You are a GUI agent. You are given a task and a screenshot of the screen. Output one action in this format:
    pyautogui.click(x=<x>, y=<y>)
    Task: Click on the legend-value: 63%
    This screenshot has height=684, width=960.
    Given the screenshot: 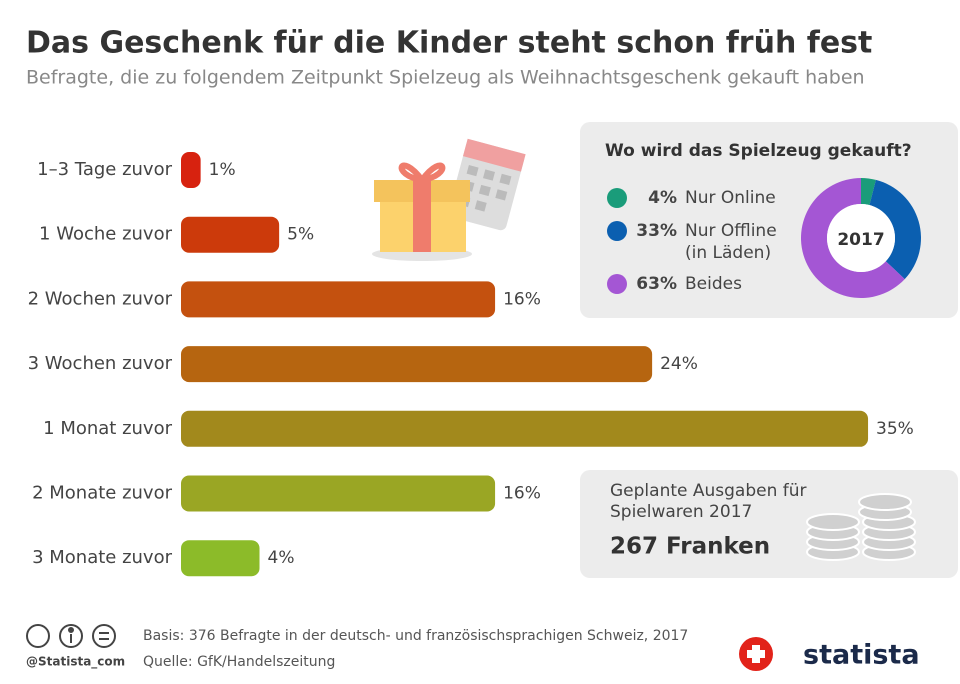 What is the action you would take?
    pyautogui.click(x=656, y=284)
    